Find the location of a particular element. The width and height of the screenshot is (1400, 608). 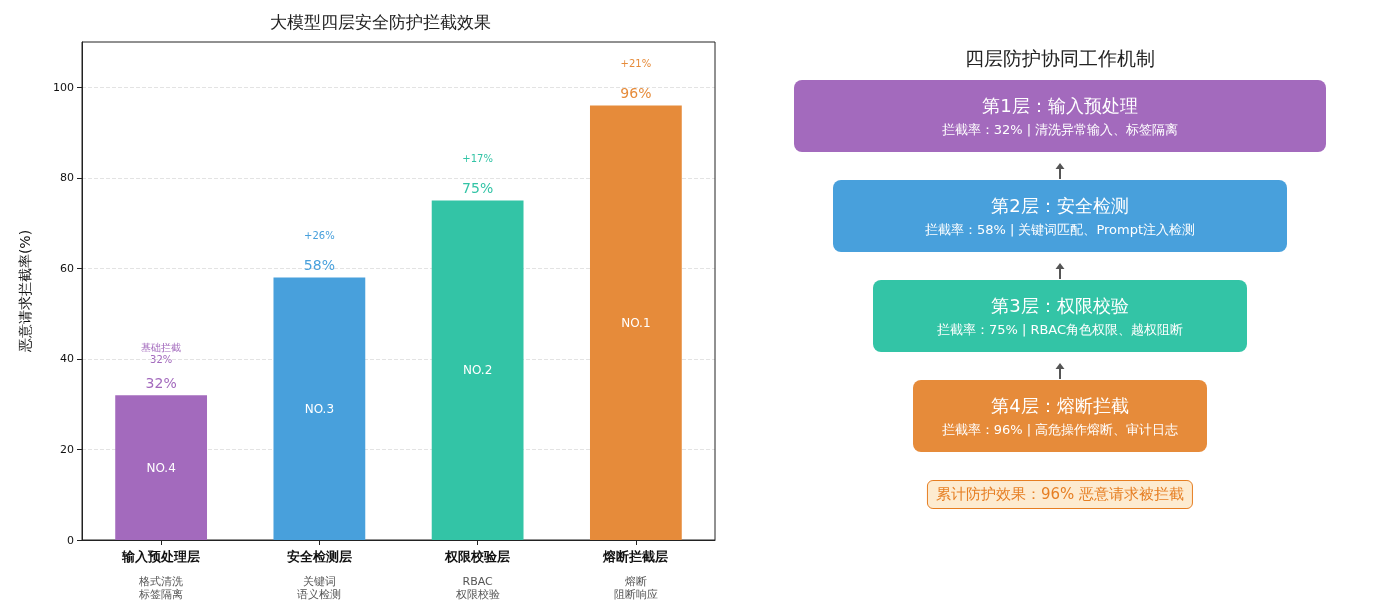

annotation: NO.2 is located at coordinates (477, 370).